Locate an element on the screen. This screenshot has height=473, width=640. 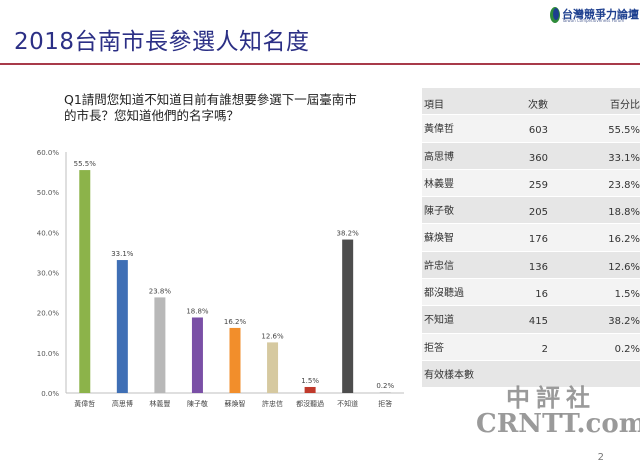
row-name: 黃偉哲 is located at coordinates (439, 130).